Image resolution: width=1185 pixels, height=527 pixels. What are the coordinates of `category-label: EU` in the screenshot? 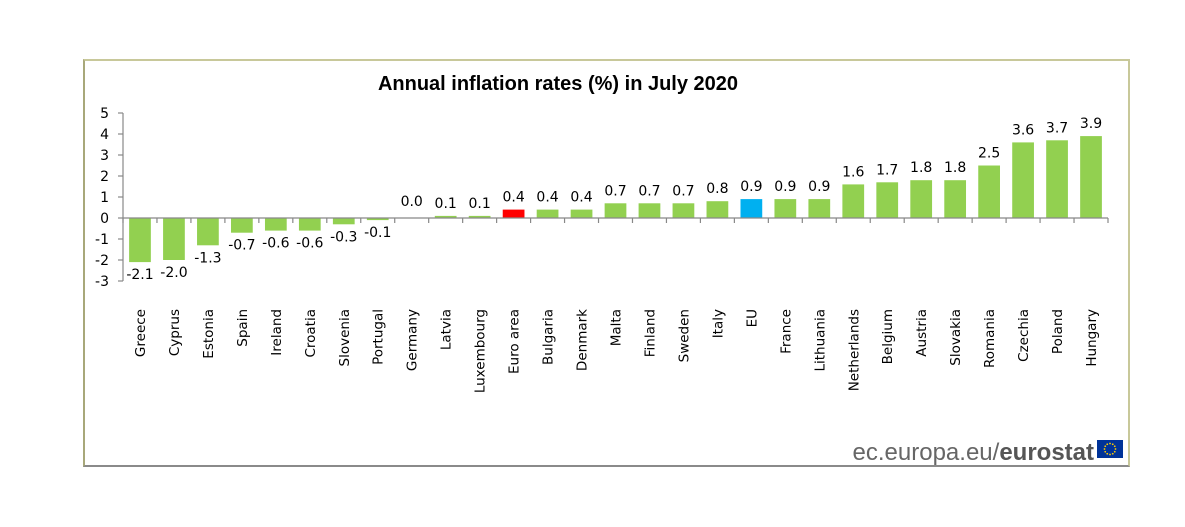 It's located at (752, 318).